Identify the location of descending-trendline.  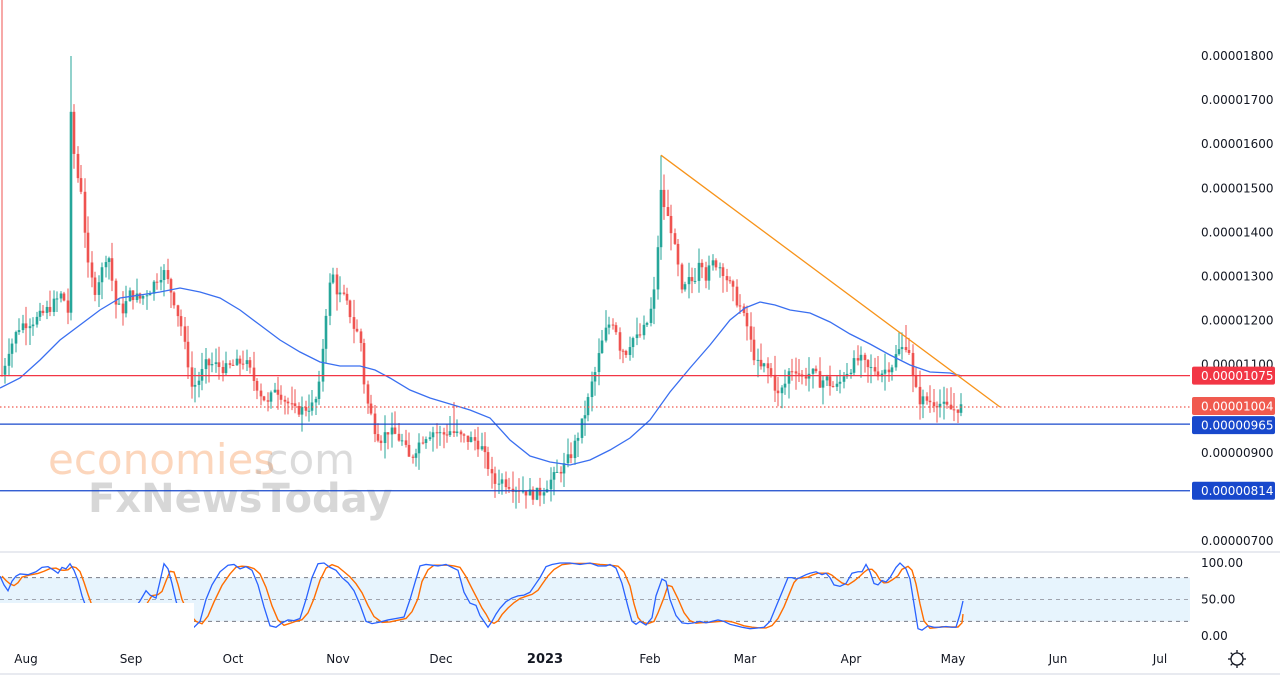
(830, 281).